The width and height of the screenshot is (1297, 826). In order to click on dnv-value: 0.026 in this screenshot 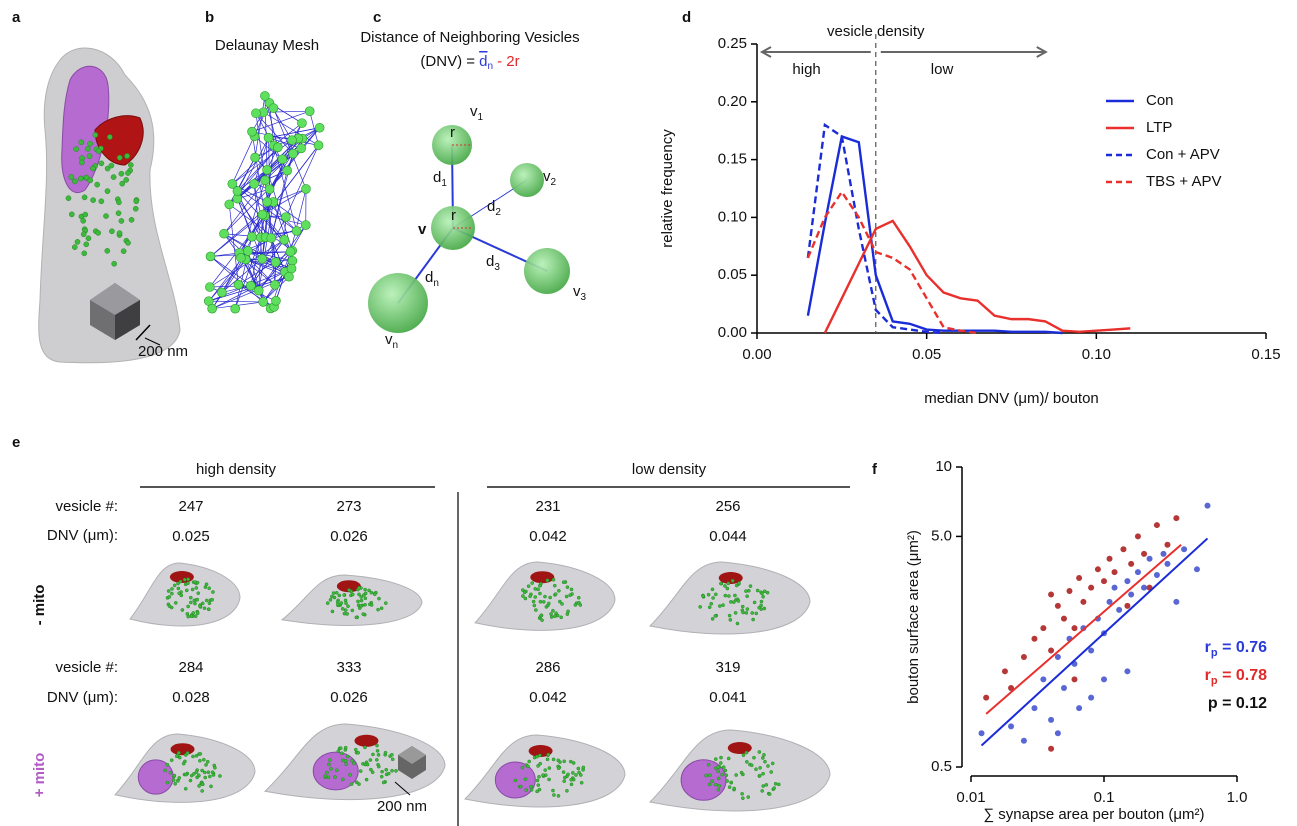, I will do `click(349, 697)`.